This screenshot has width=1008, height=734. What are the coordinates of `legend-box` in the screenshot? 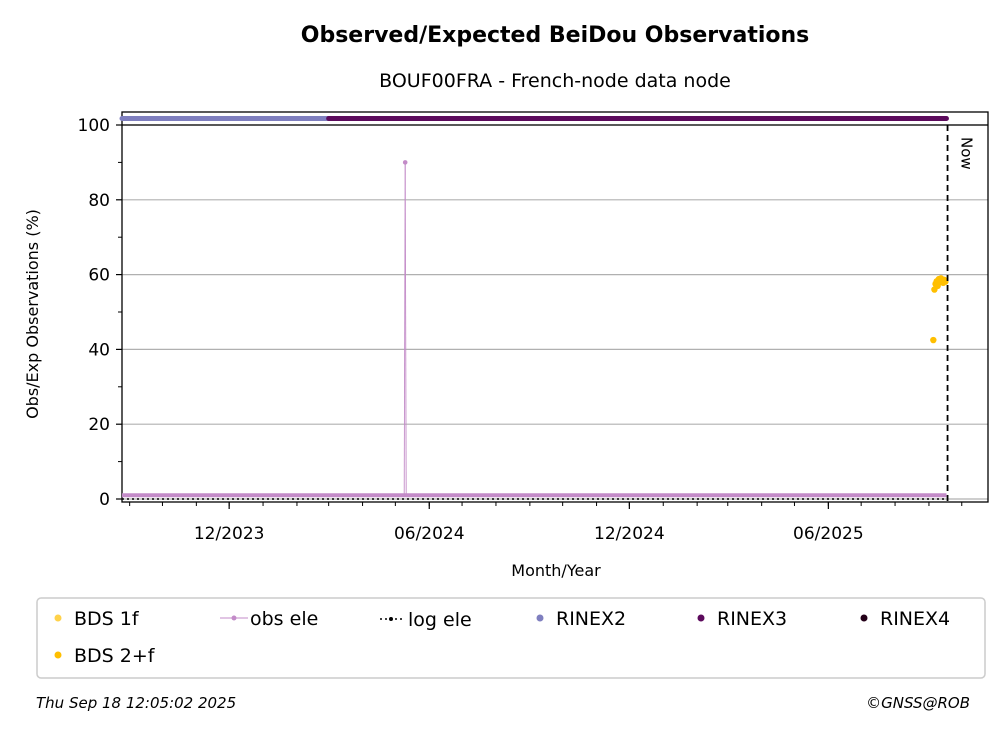 It's located at (511, 638).